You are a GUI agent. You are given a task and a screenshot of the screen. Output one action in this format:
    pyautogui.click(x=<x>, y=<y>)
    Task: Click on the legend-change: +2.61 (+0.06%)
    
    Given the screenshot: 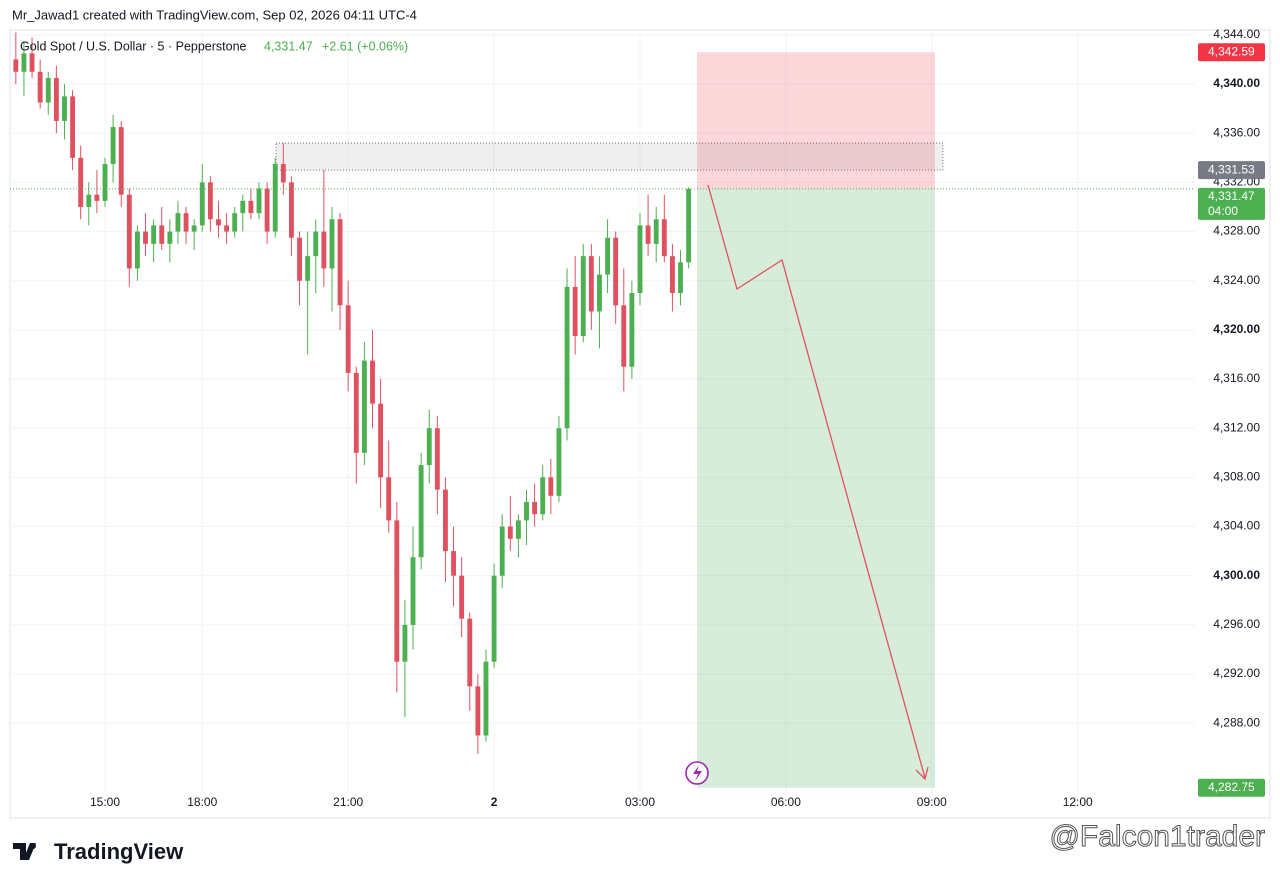 What is the action you would take?
    pyautogui.click(x=365, y=46)
    